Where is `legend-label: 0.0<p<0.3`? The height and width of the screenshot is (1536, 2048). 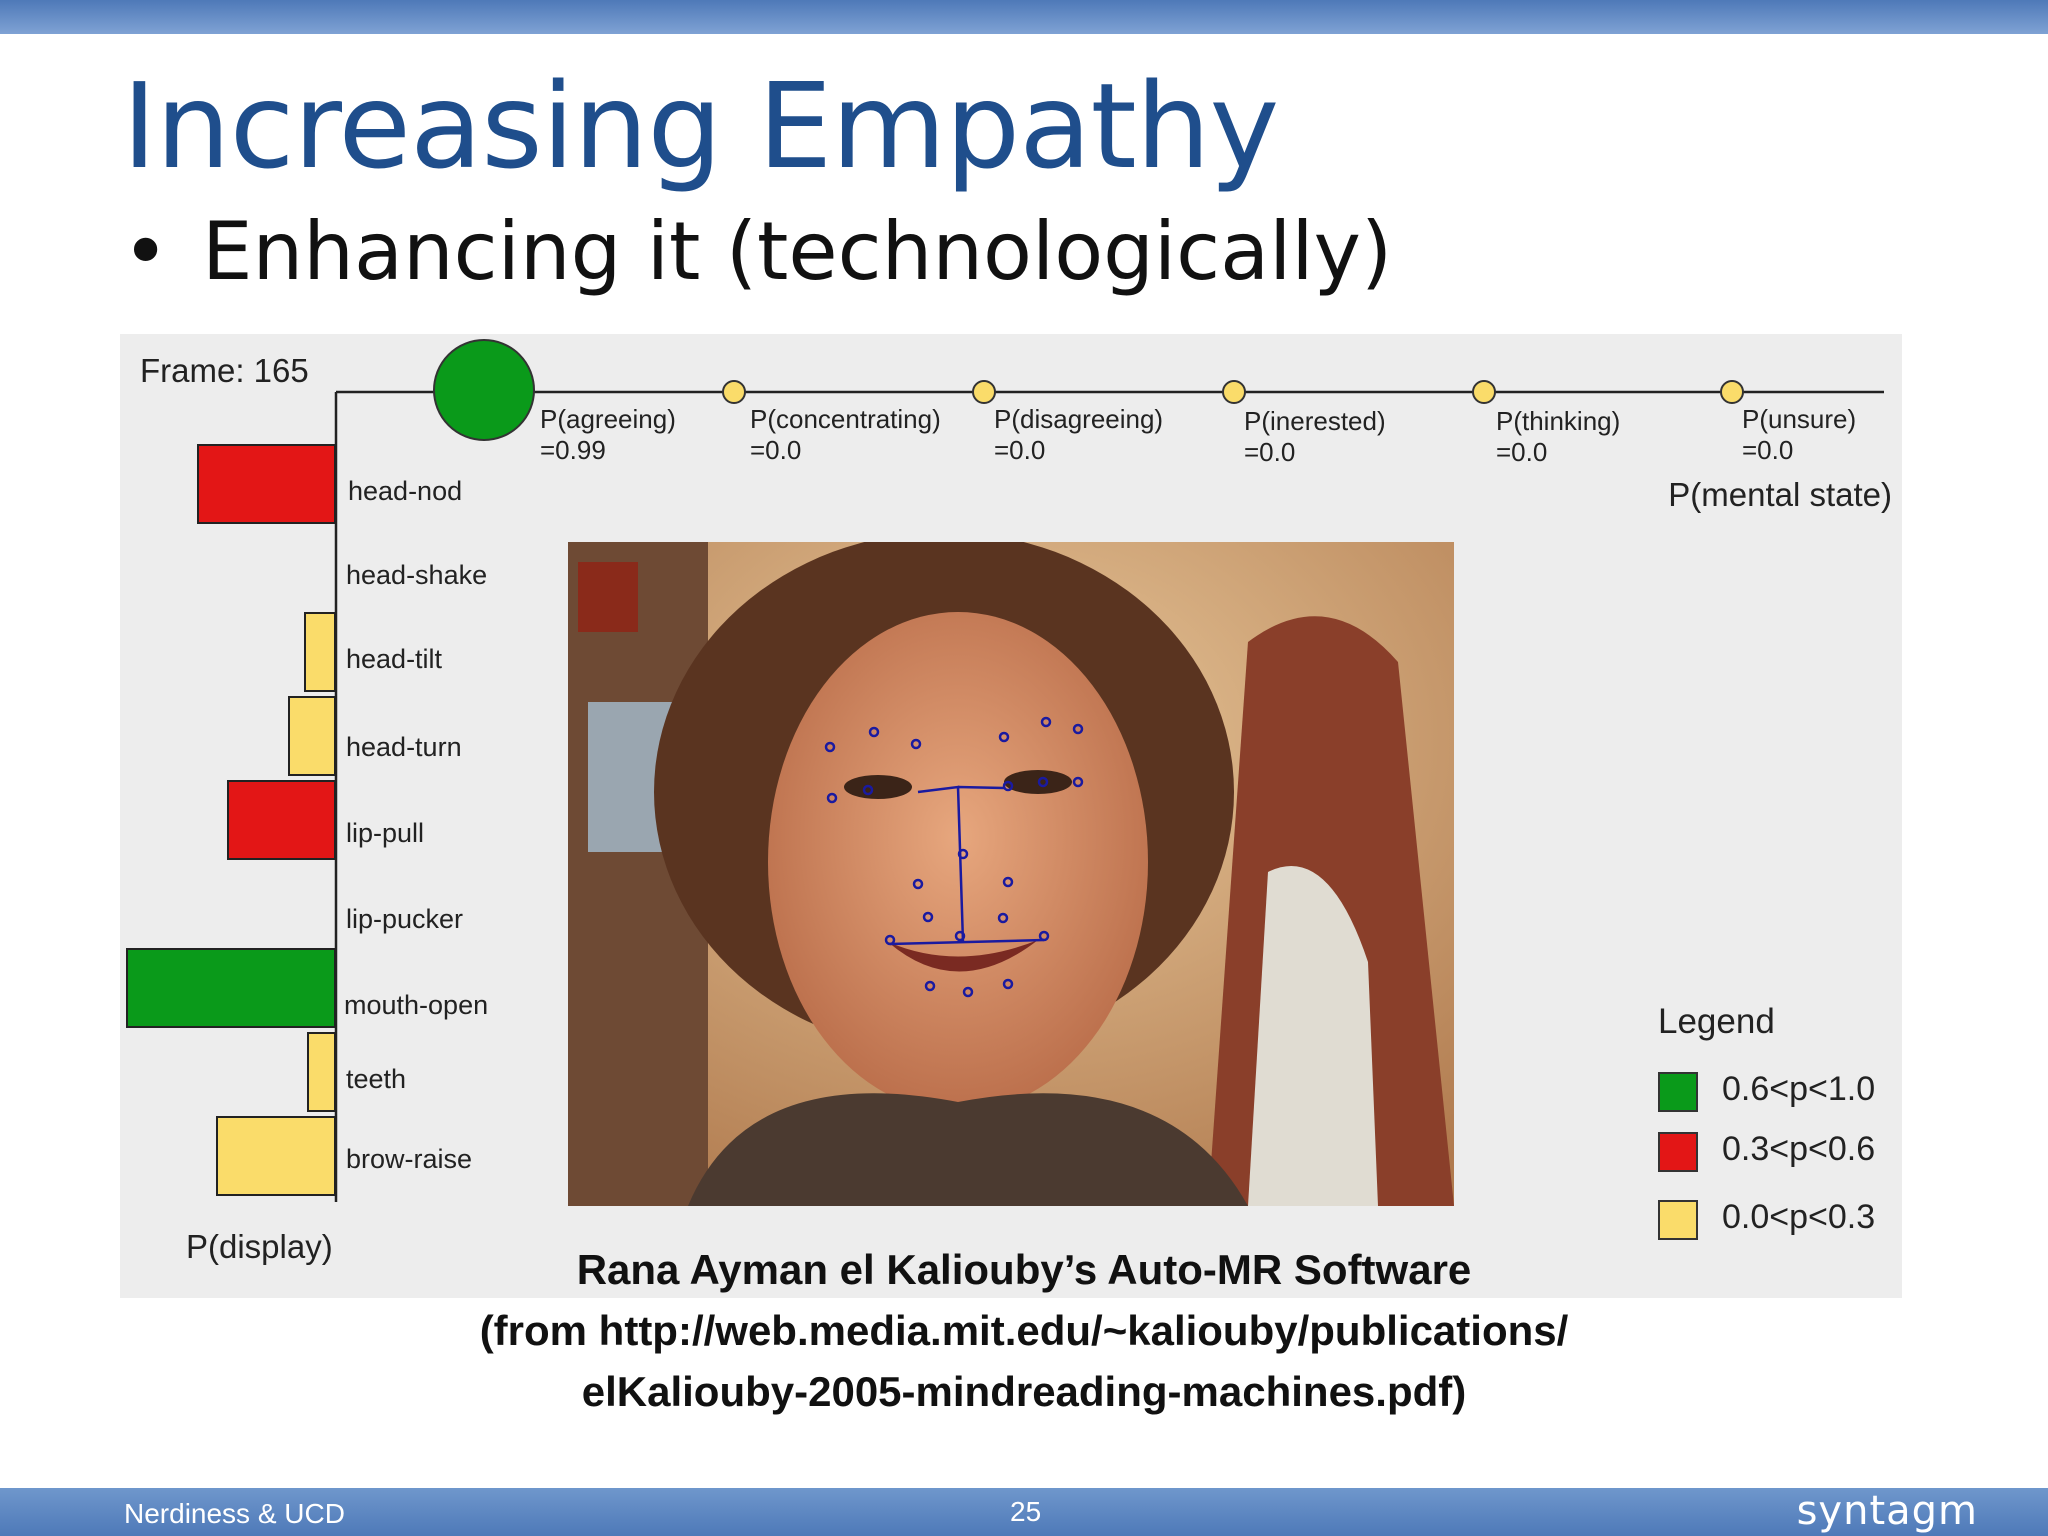 legend-label: 0.0<p<0.3 is located at coordinates (1799, 1217).